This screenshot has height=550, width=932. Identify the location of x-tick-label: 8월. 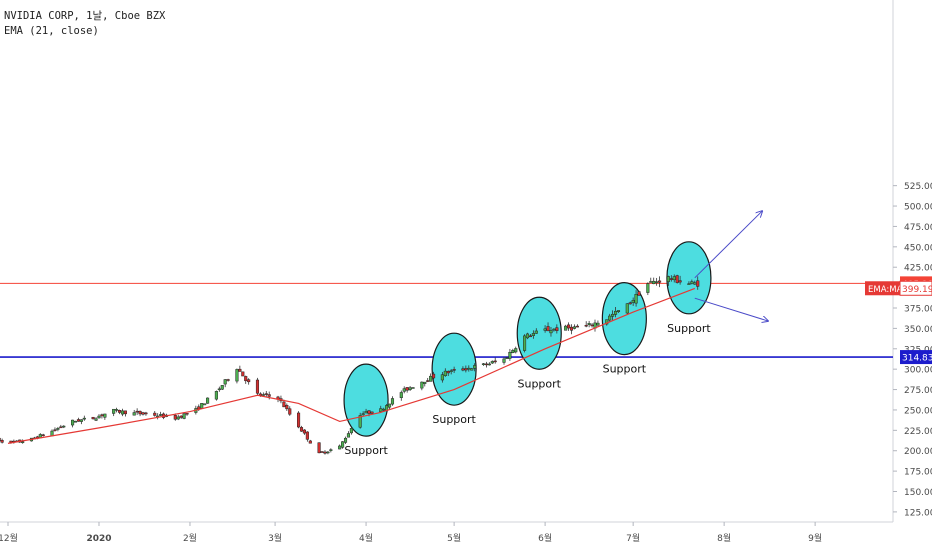
(724, 538).